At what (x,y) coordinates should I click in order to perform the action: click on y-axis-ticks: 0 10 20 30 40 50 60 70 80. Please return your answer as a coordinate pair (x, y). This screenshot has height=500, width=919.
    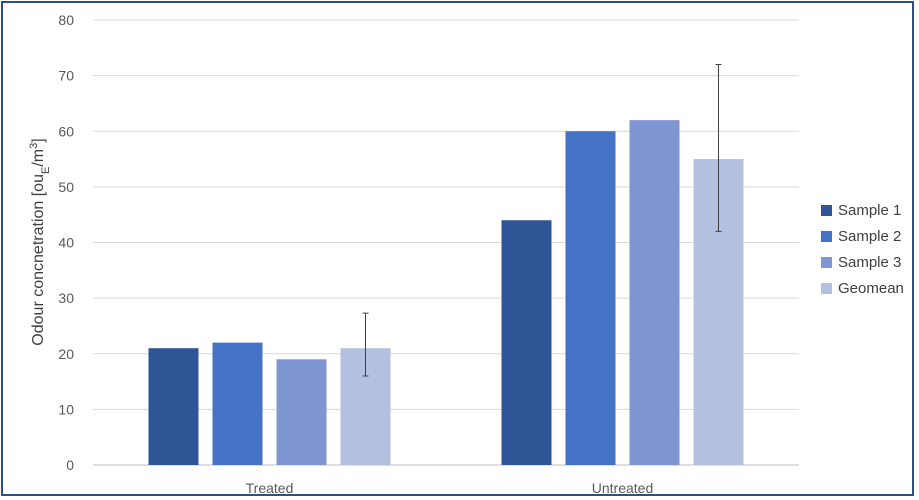
    Looking at the image, I should click on (66, 242).